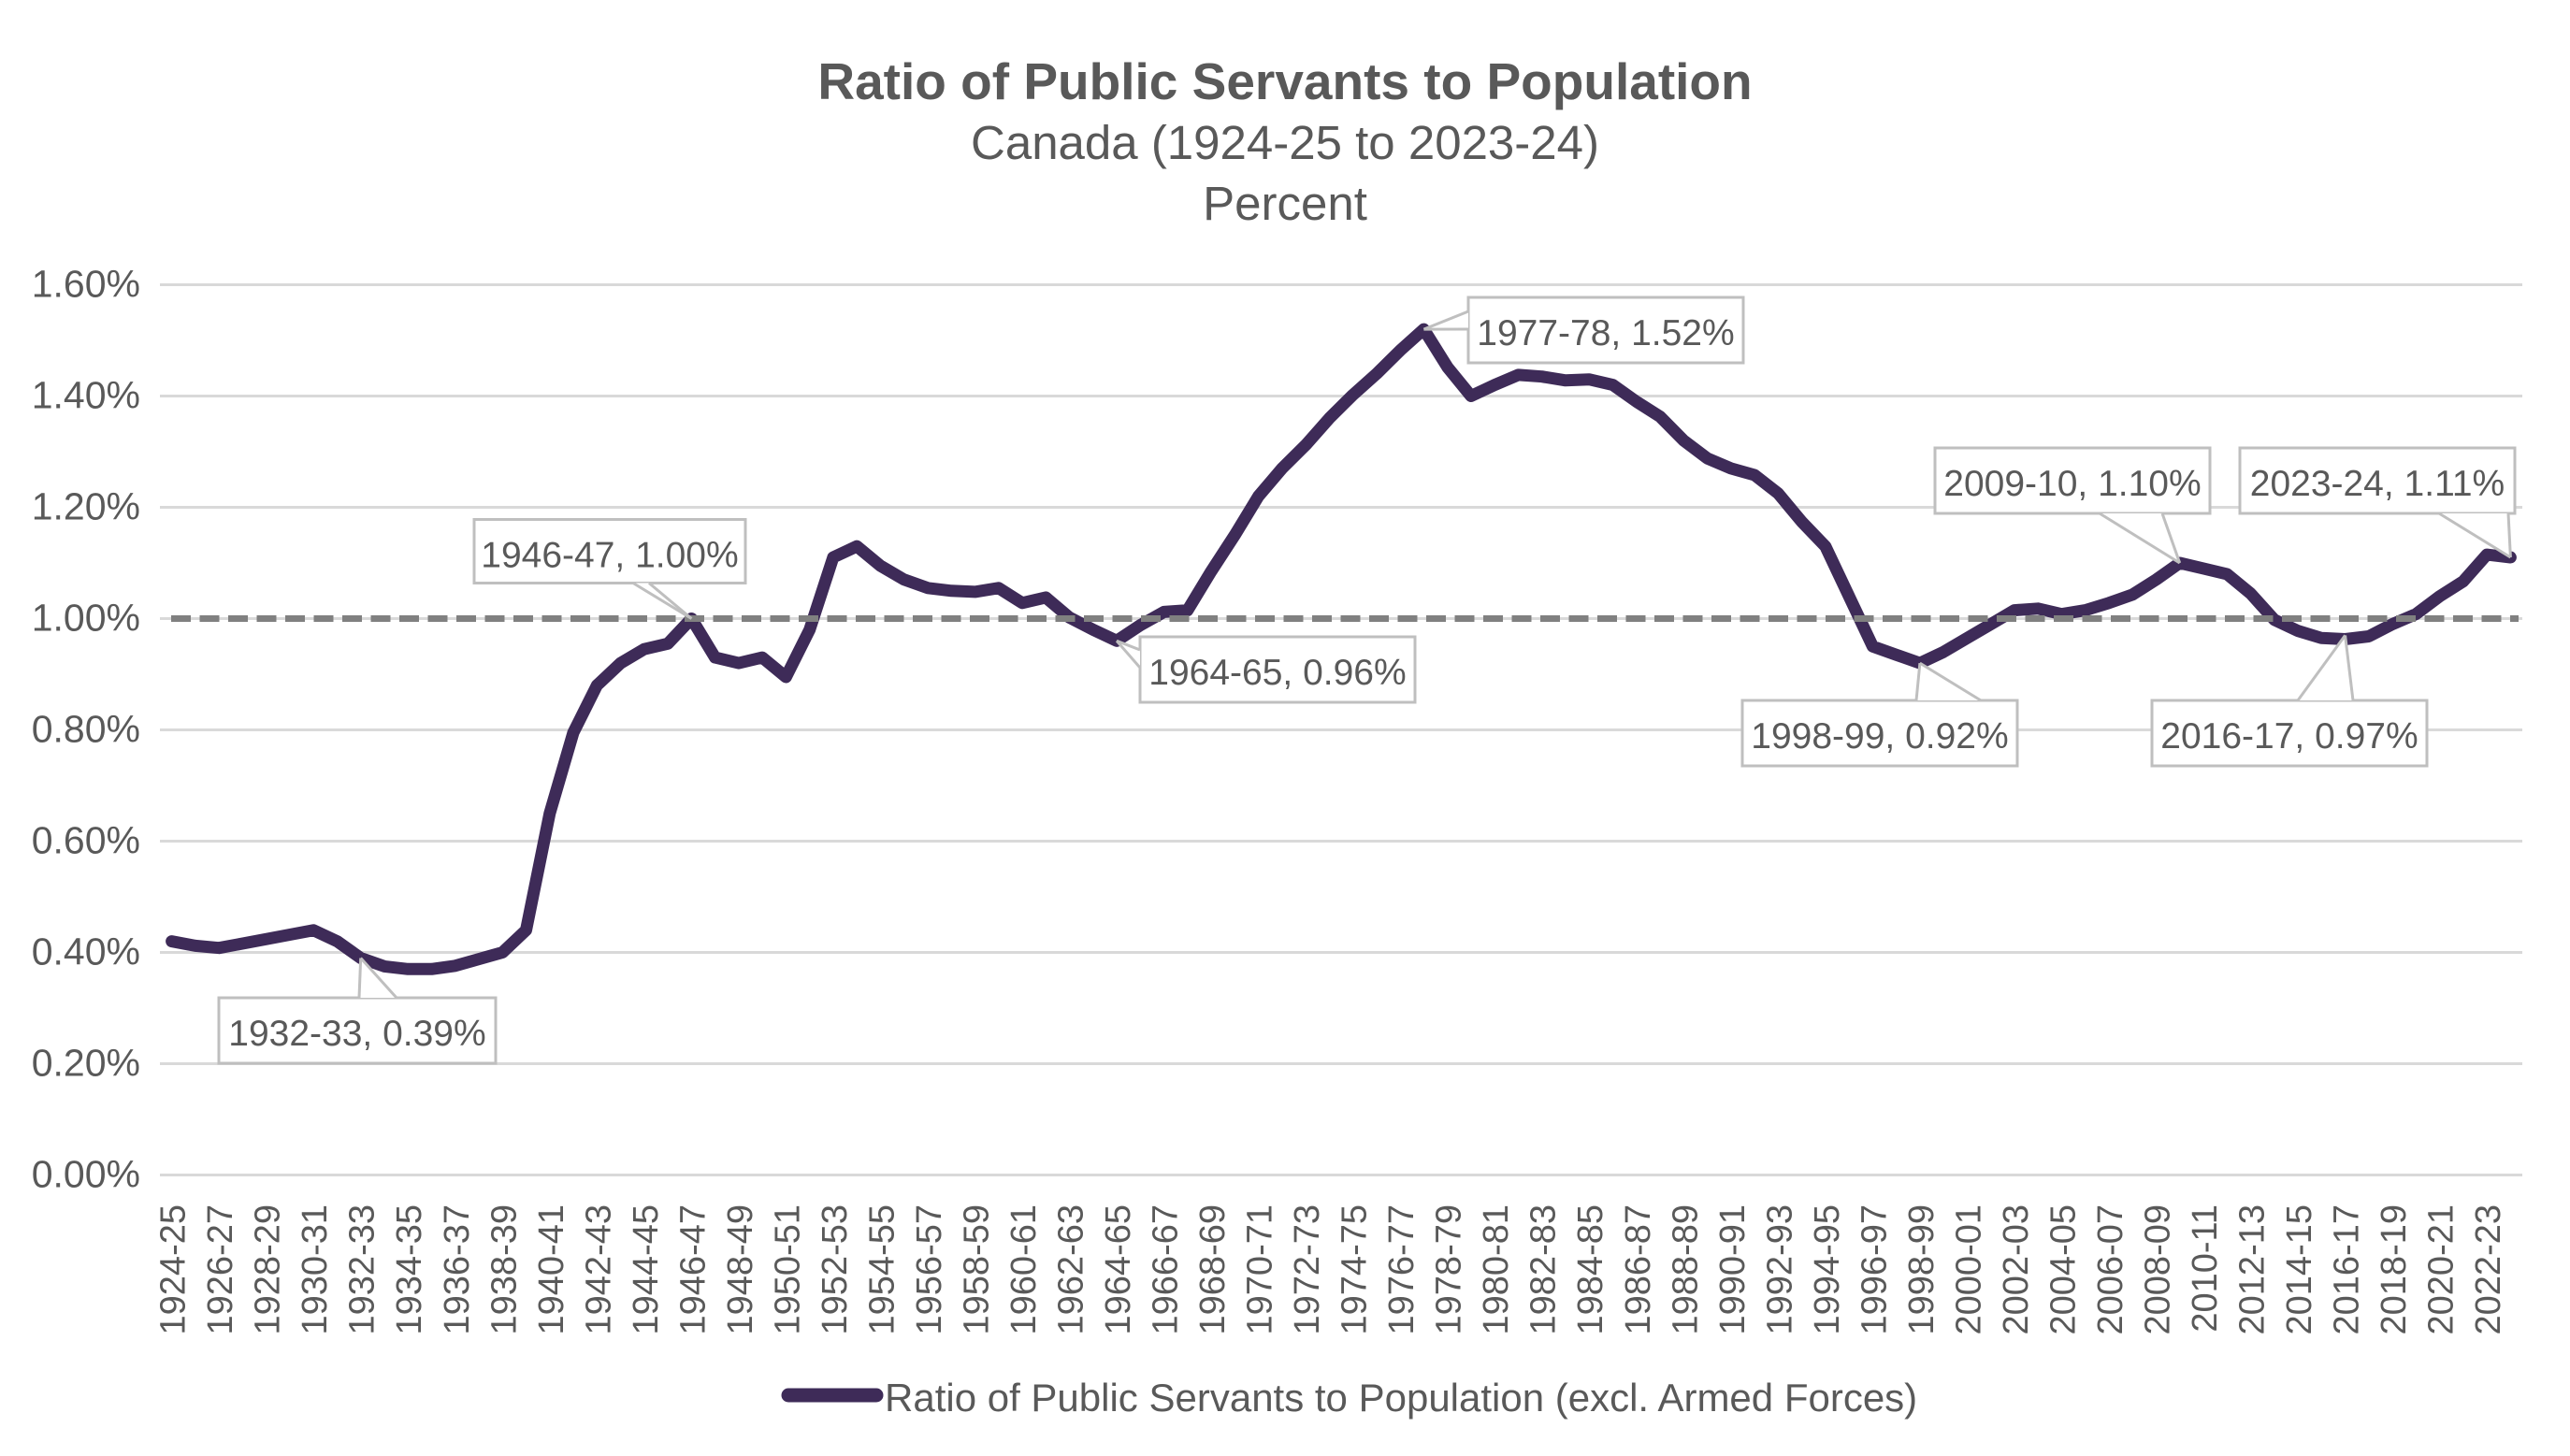  I want to click on svg-text: 1950-51, so click(787, 1269).